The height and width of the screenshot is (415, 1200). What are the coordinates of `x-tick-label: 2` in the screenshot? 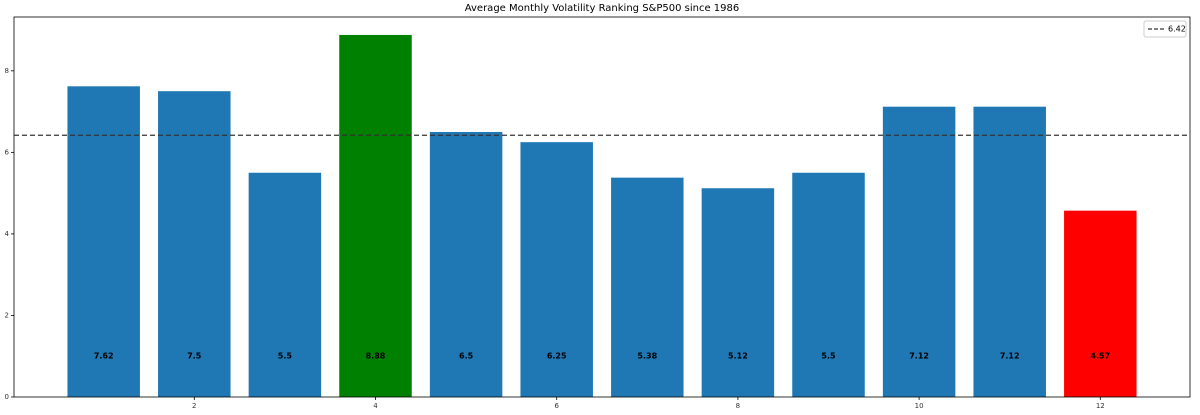 It's located at (194, 406).